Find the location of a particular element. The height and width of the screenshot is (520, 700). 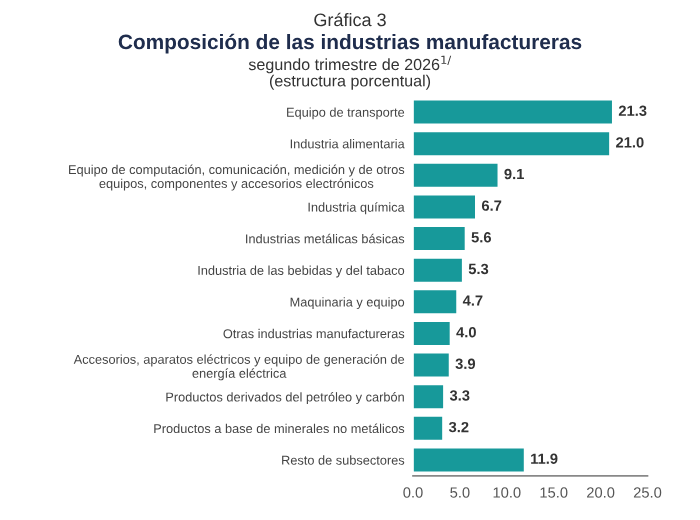

chart-title: Composición de las industrias manufactureras is located at coordinates (350, 43).